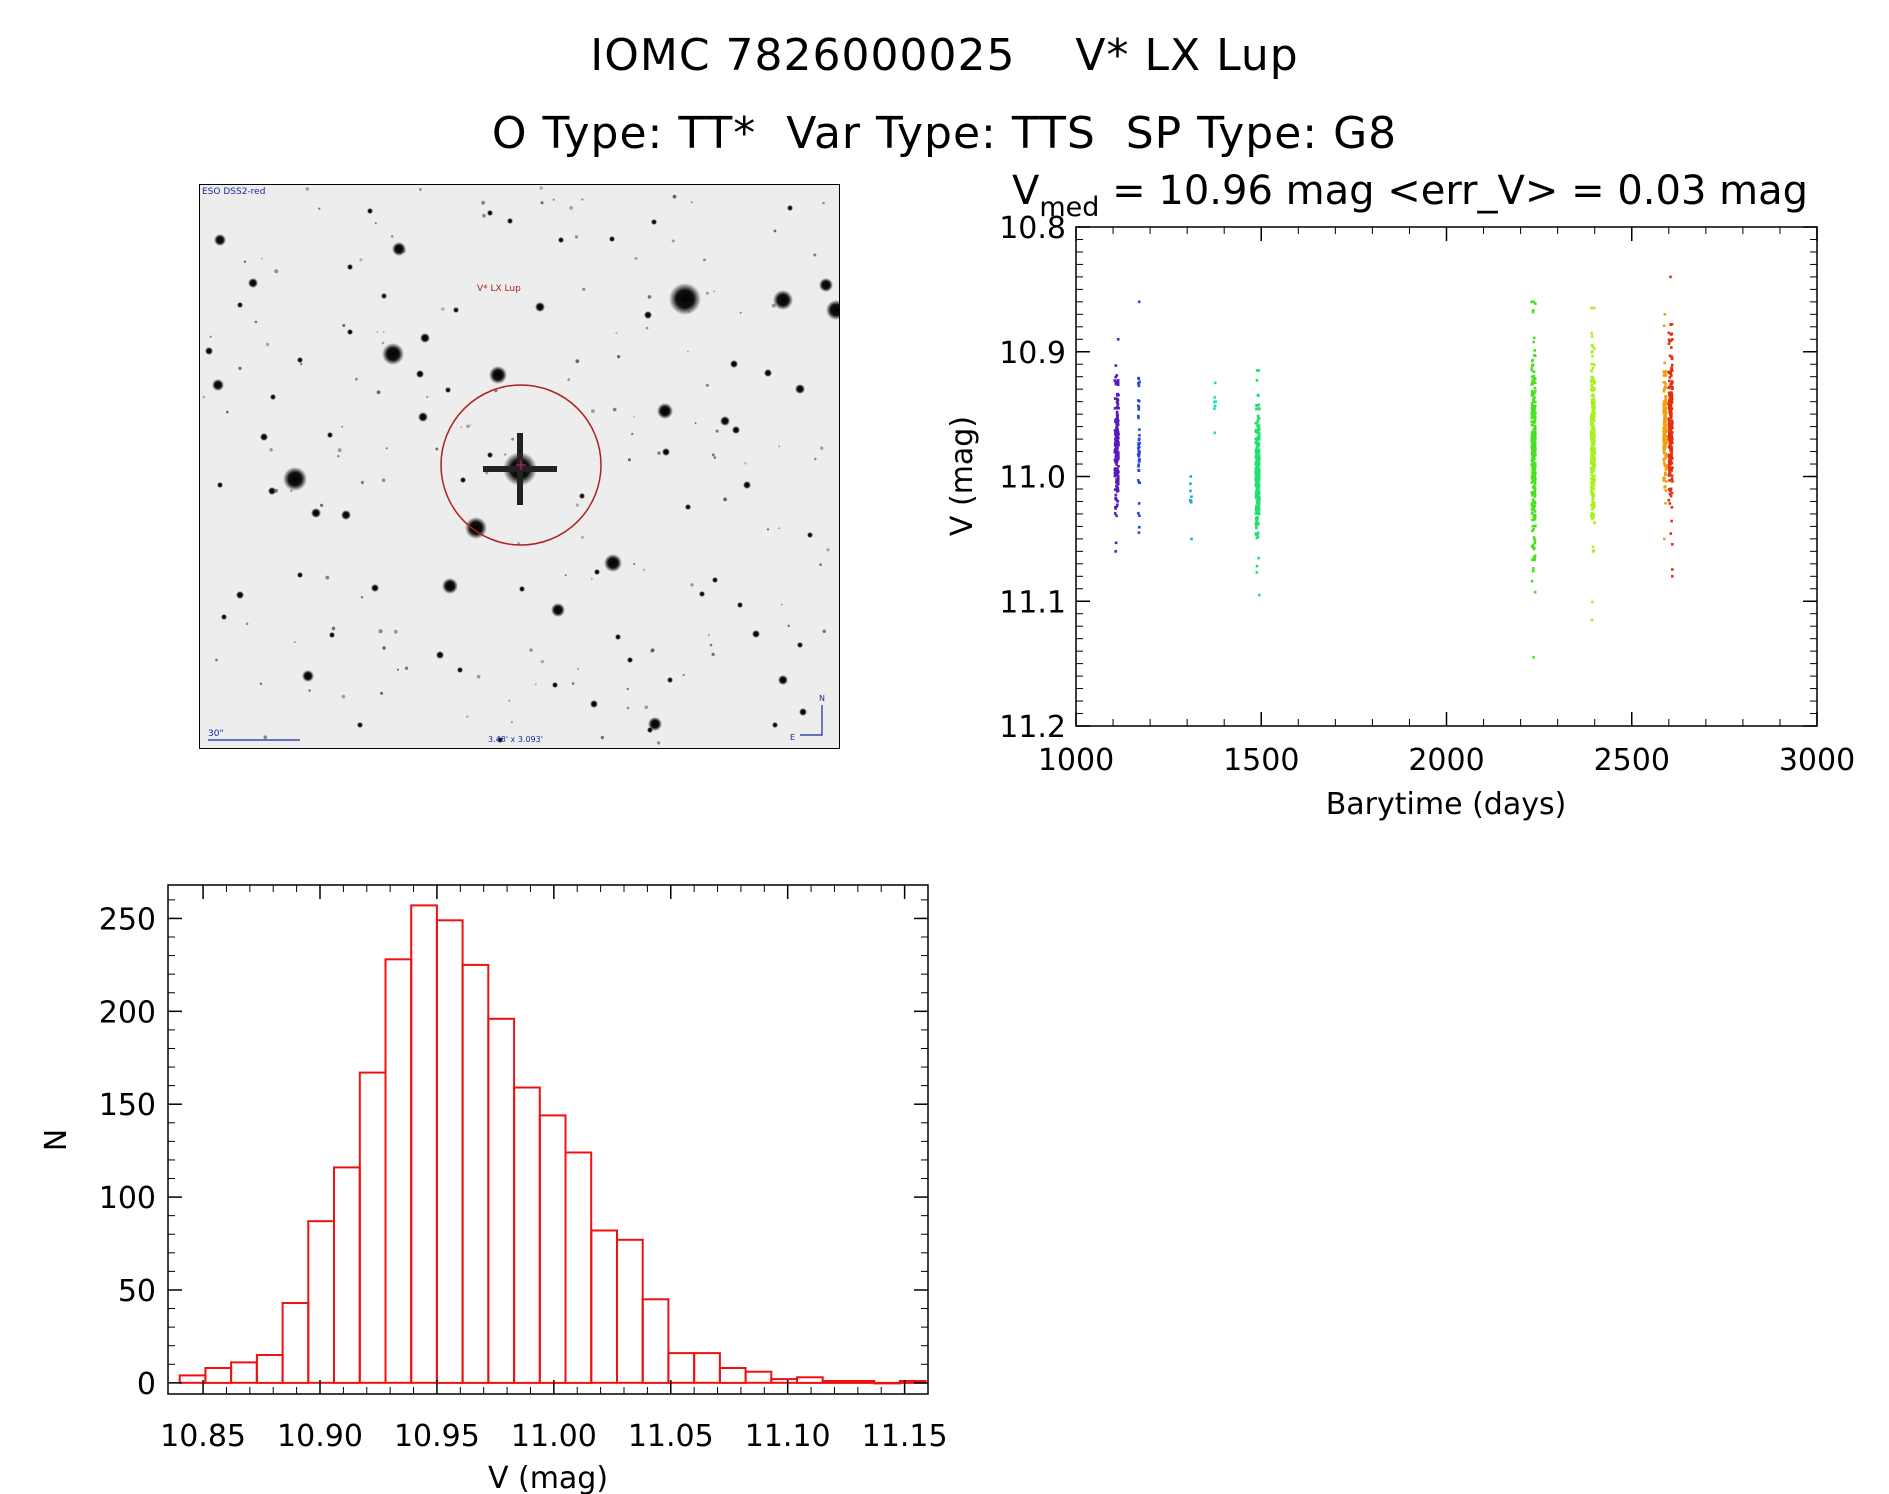 This screenshot has width=1889, height=1494. I want to click on scale-label: 30", so click(216, 734).